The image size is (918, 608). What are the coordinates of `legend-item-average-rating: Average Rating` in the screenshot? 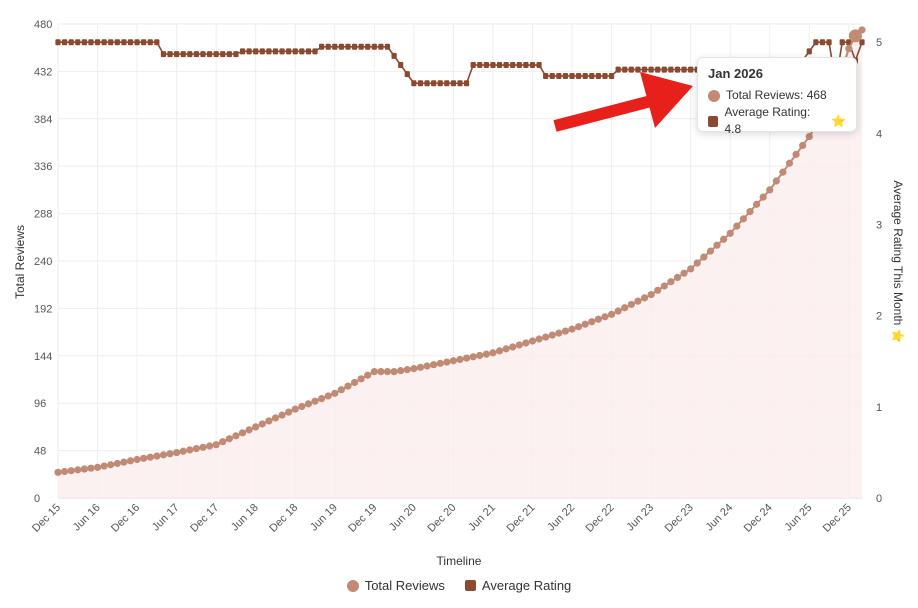 It's located at (517, 585).